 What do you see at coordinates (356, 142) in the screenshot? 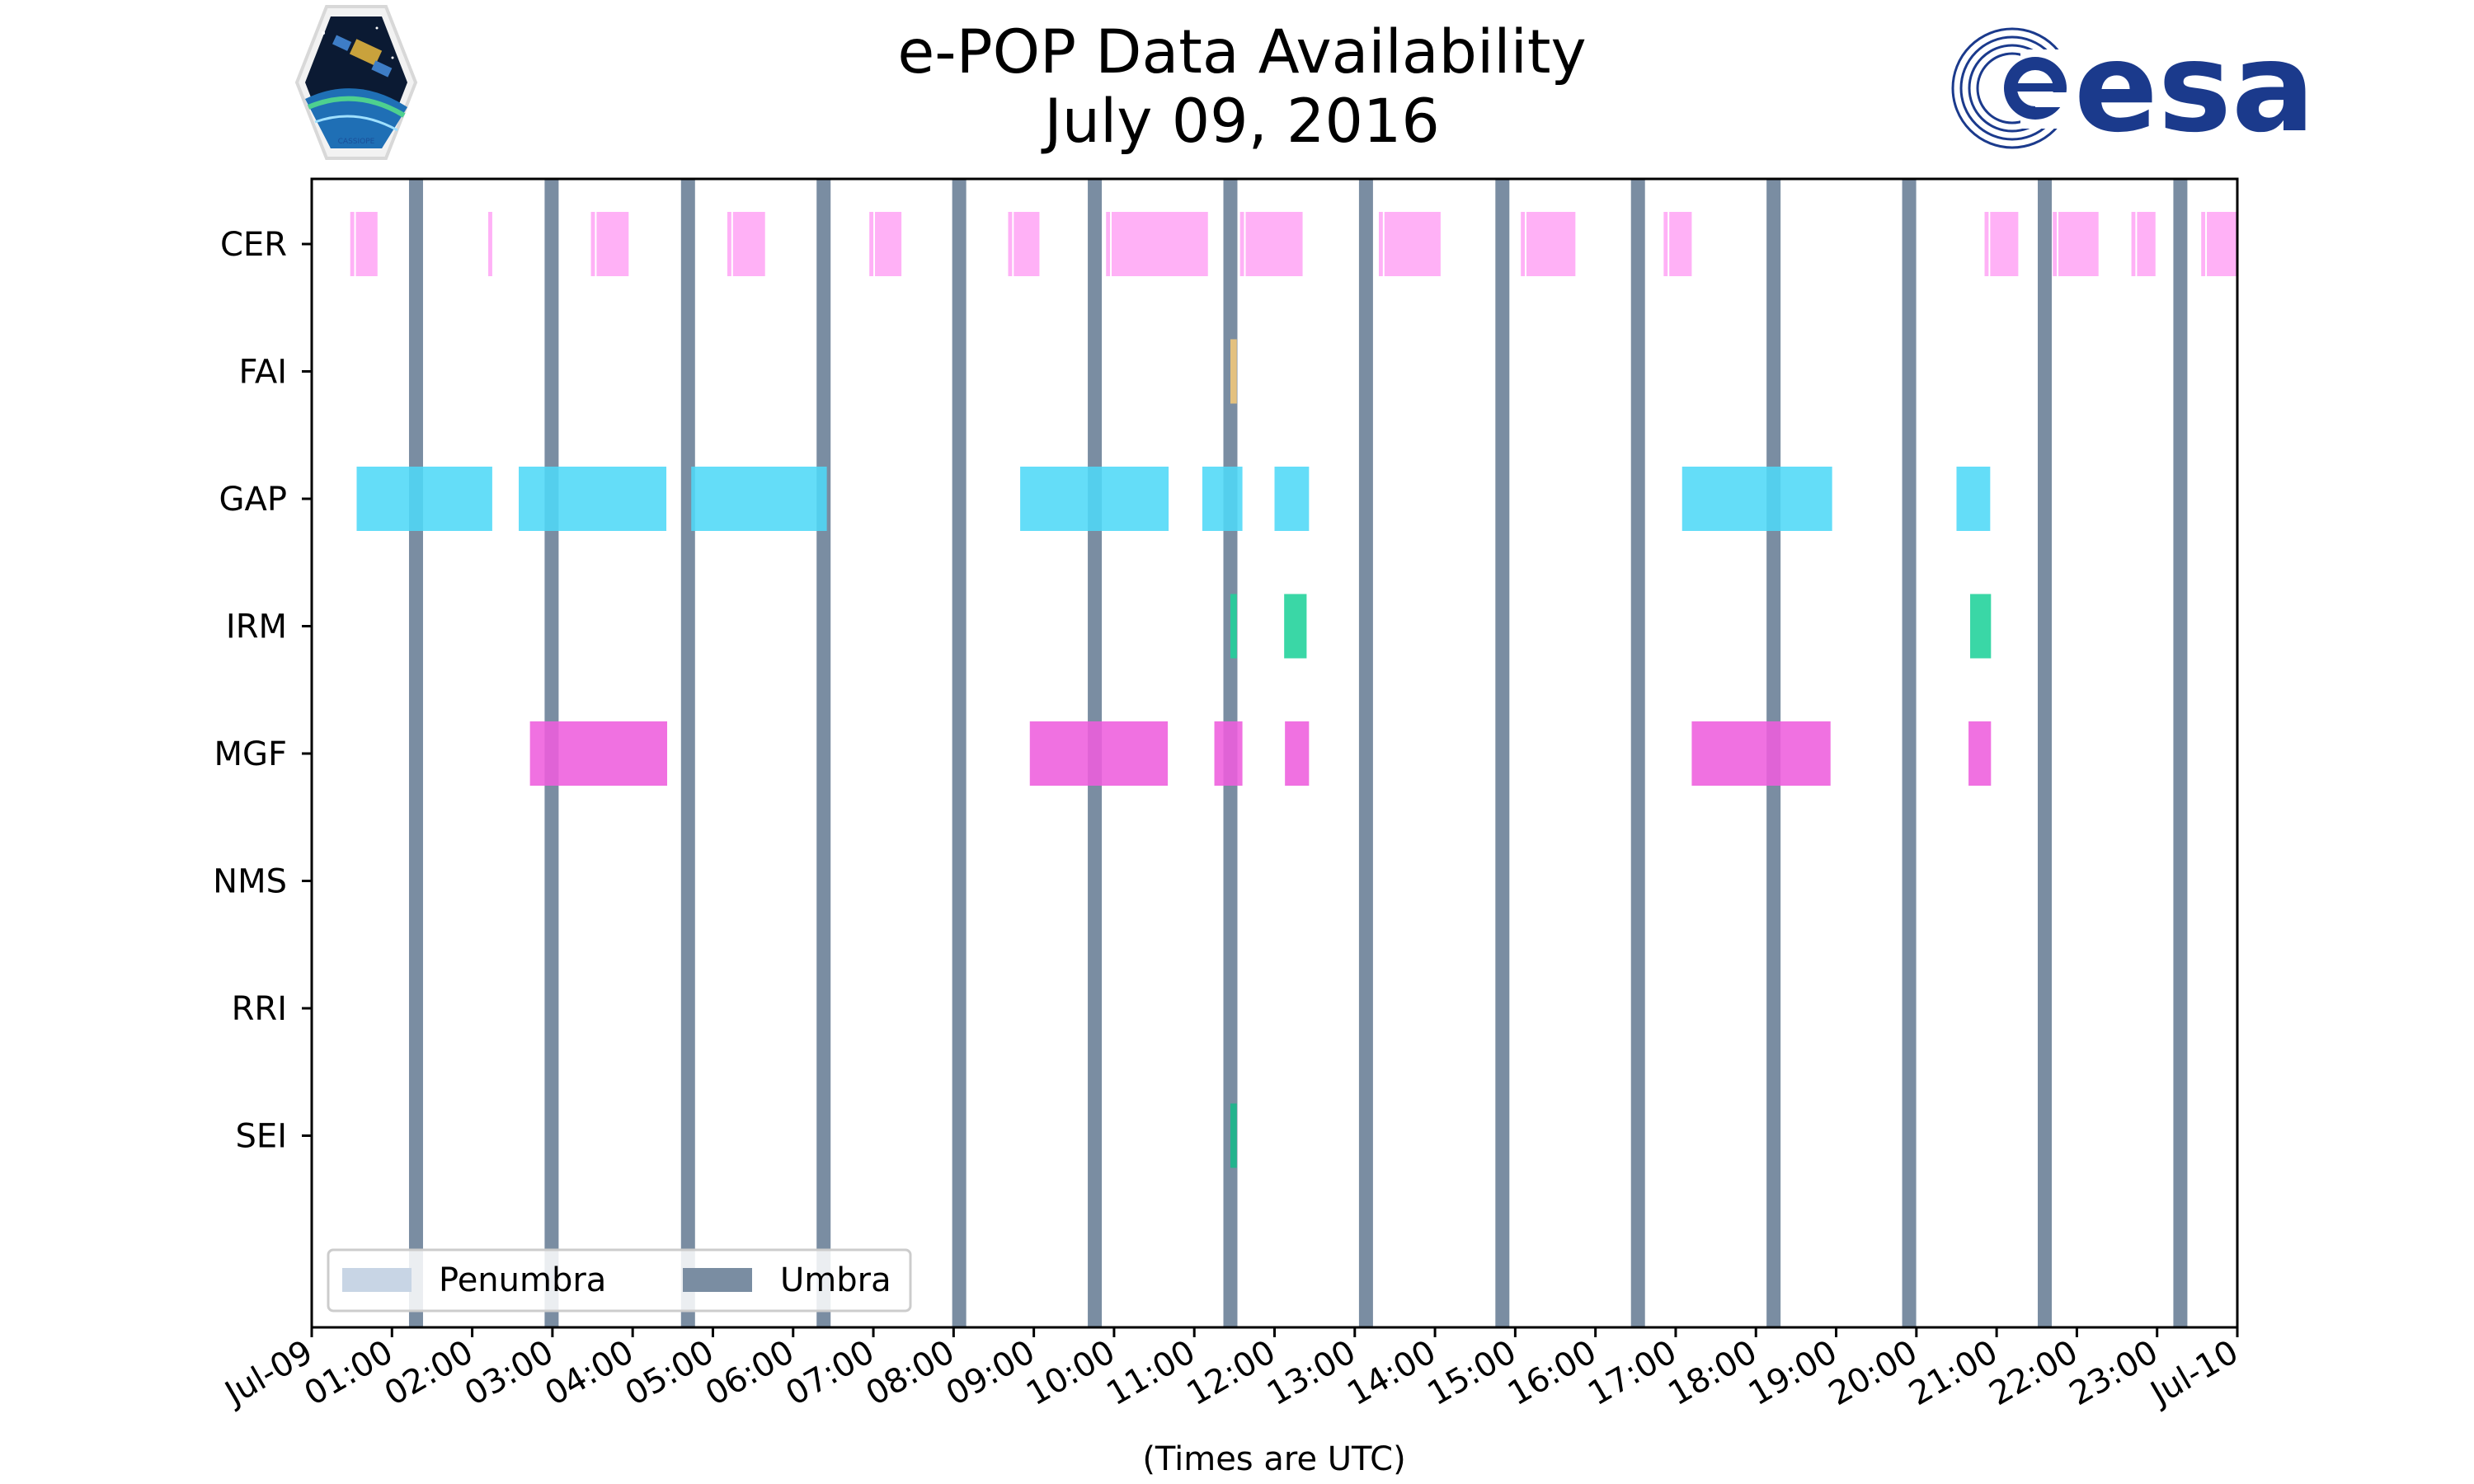
I see `cassiope-logo-text: CASSIOPE` at bounding box center [356, 142].